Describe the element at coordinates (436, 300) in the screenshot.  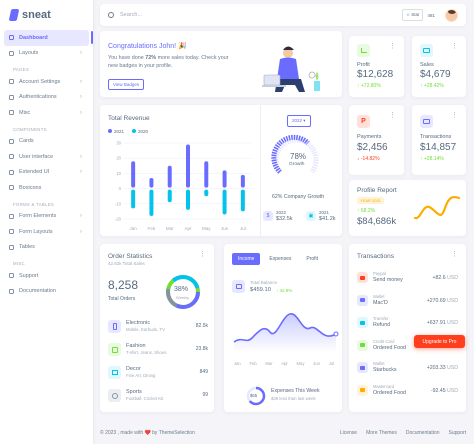
I see `amount-value: +270.69` at that location.